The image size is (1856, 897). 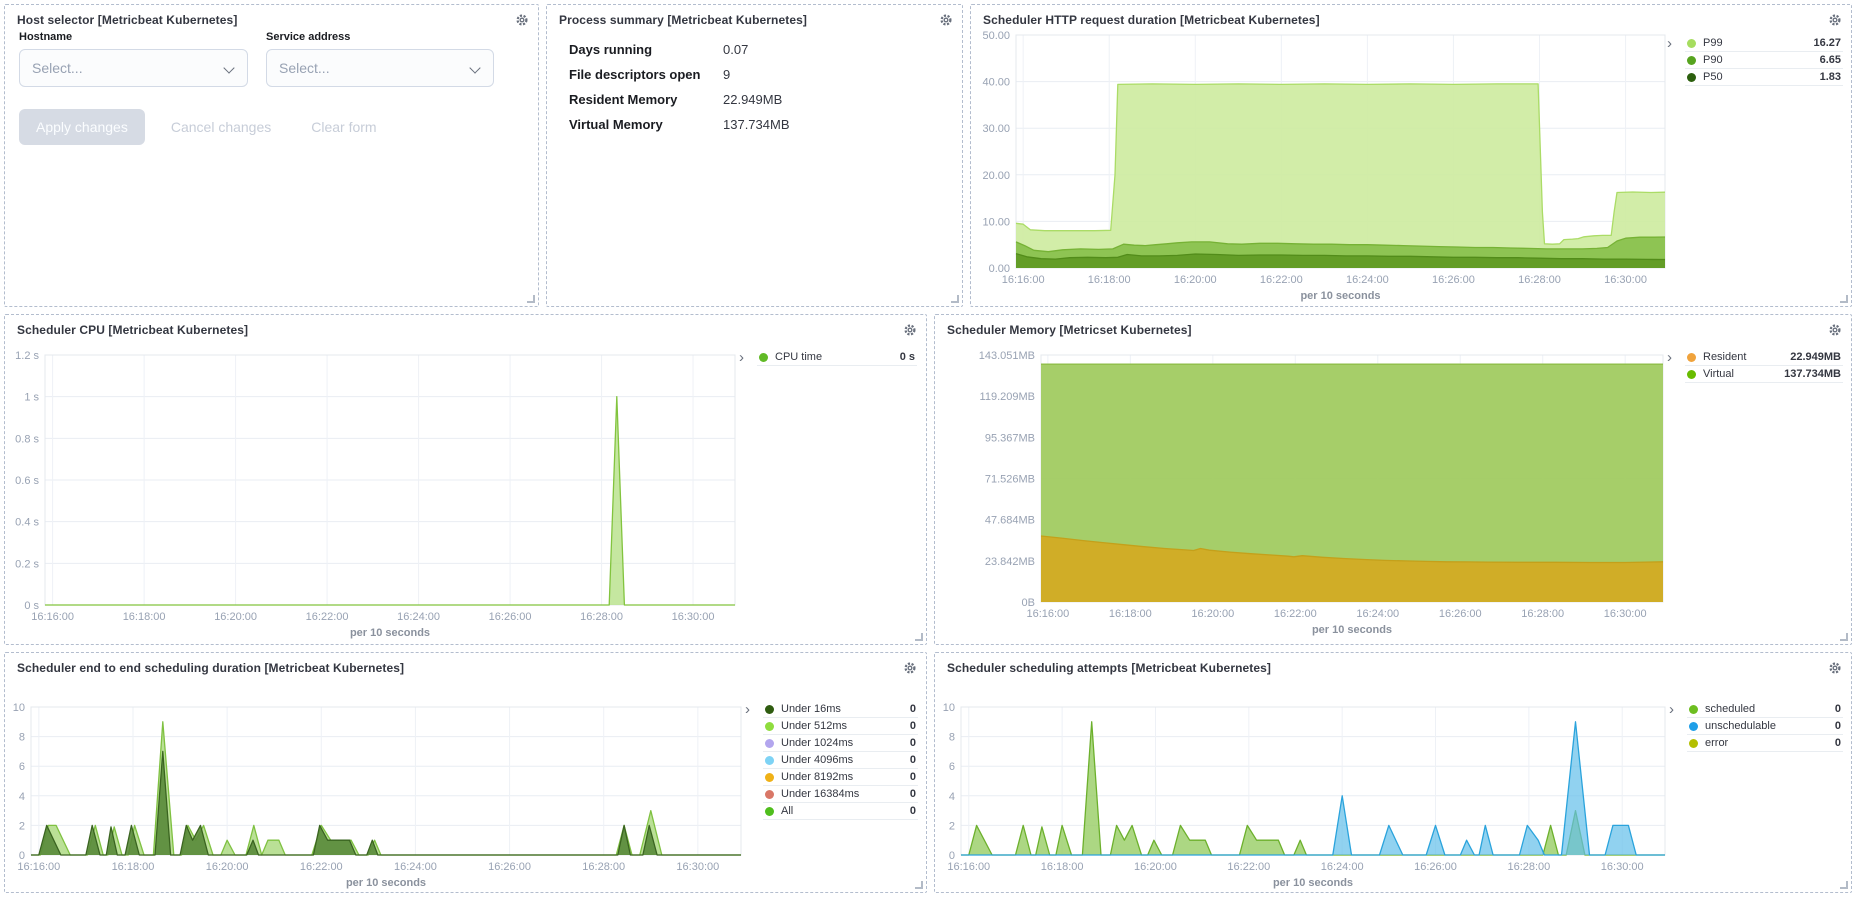 What do you see at coordinates (1730, 709) in the screenshot?
I see `legend-label: scheduled` at bounding box center [1730, 709].